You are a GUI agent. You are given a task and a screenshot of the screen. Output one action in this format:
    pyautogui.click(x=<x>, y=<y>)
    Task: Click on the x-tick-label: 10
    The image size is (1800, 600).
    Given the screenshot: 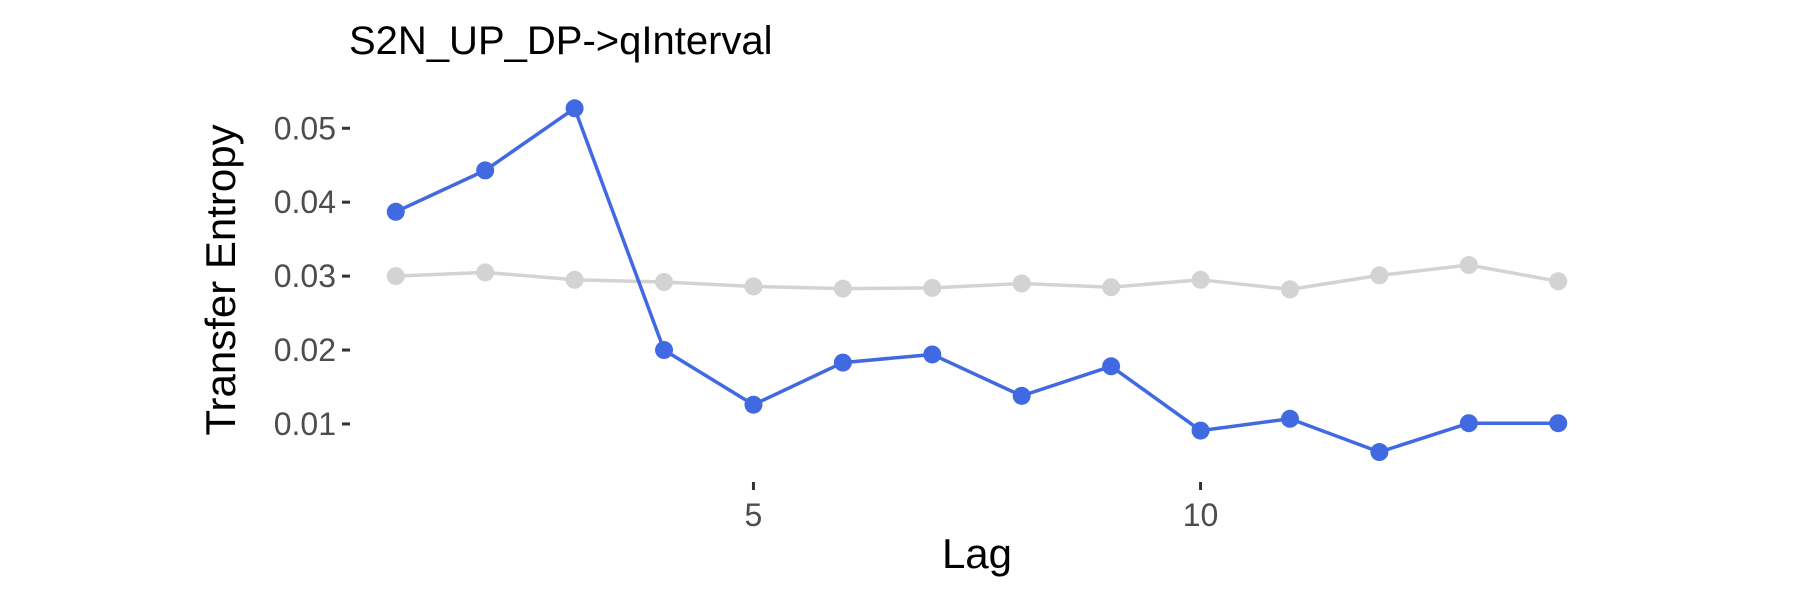 What is the action you would take?
    pyautogui.click(x=1201, y=515)
    